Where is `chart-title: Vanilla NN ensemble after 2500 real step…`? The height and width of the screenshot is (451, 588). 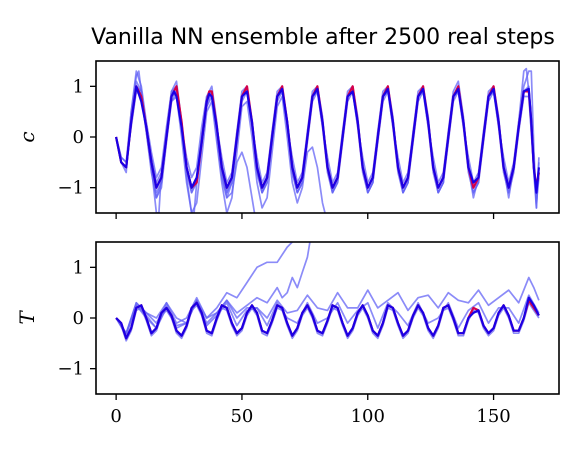
chart-title: Vanilla NN ensemble after 2500 real step… is located at coordinates (323, 37).